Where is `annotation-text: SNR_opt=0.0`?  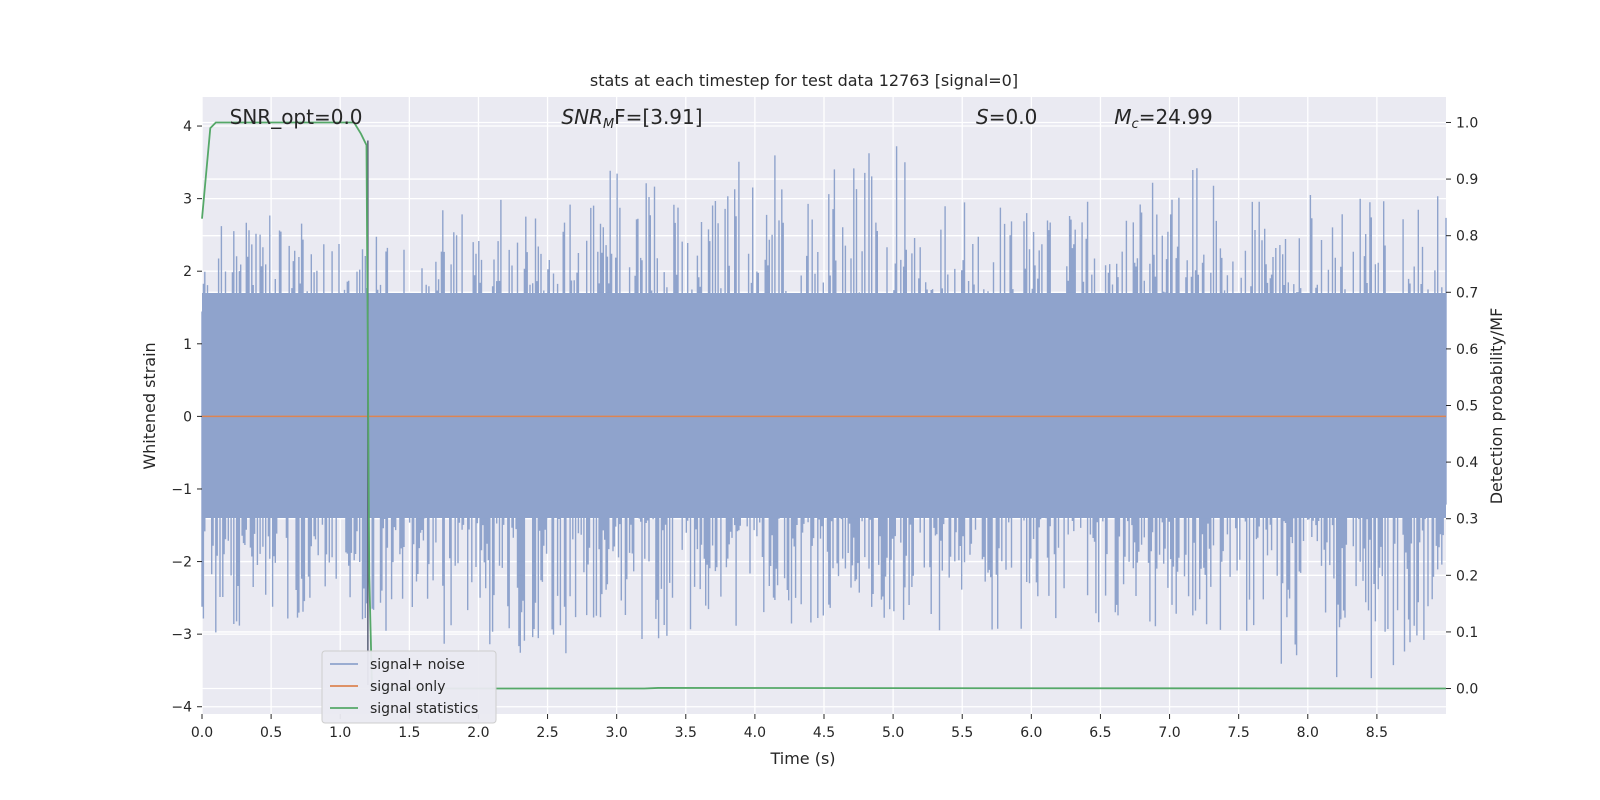 annotation-text: SNR_opt=0.0 is located at coordinates (296, 117).